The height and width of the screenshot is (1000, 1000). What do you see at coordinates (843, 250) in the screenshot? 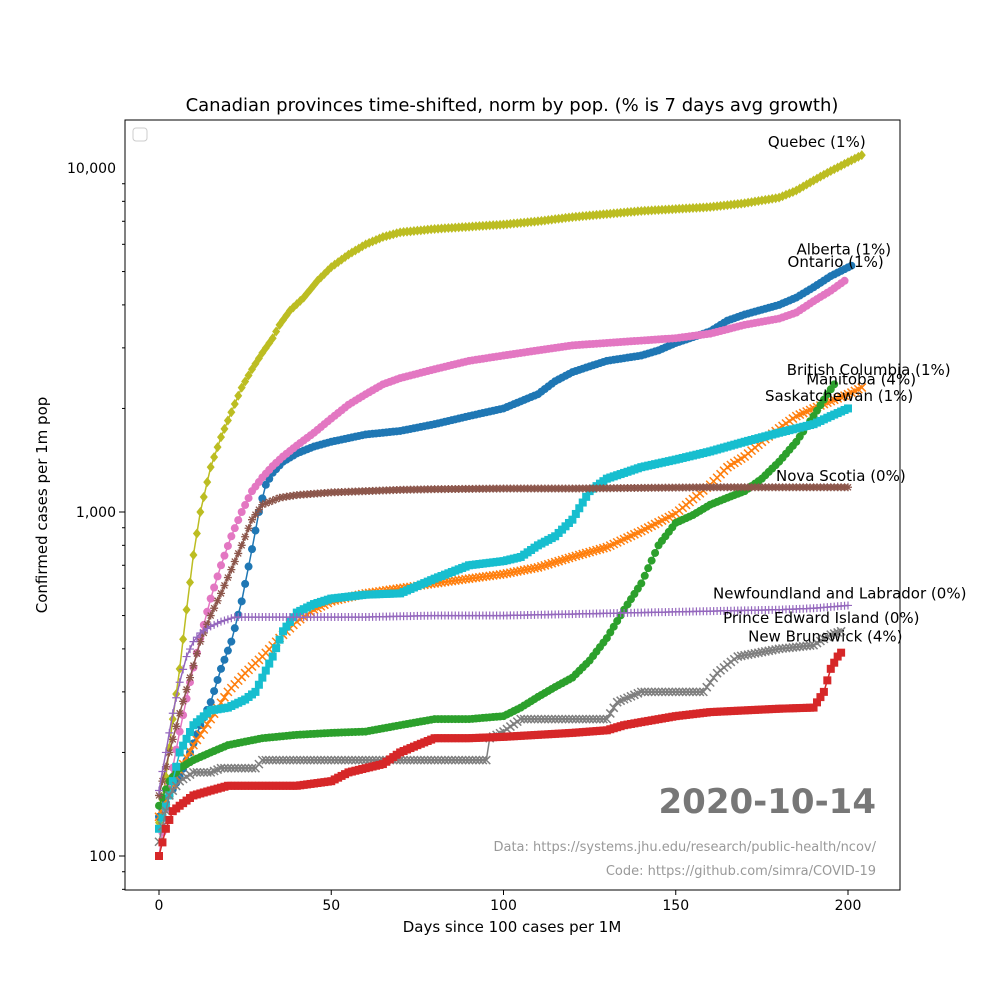
I see `series-label: Alberta (1%)` at bounding box center [843, 250].